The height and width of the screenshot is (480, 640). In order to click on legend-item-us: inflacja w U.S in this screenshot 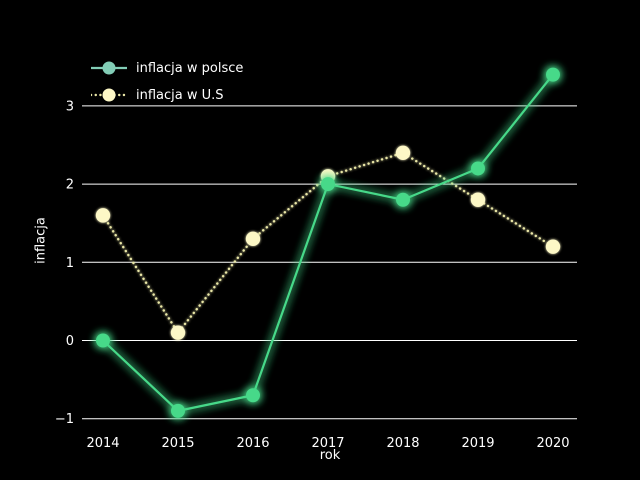, I will do `click(167, 95)`.